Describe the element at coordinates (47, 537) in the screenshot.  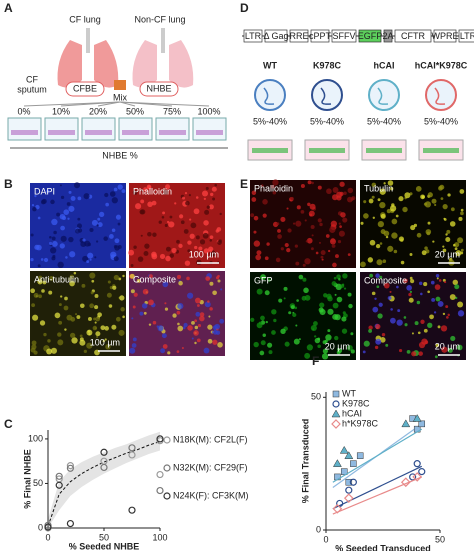
I see `x-tick-label: 0` at that location.